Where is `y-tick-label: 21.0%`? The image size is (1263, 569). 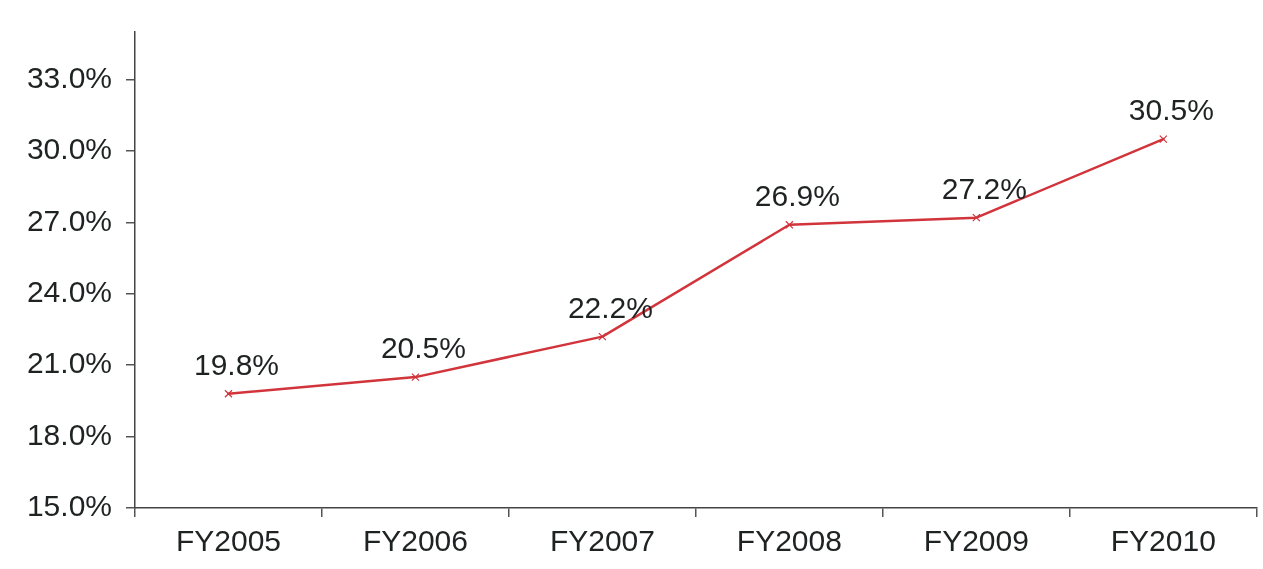 y-tick-label: 21.0% is located at coordinates (69, 363).